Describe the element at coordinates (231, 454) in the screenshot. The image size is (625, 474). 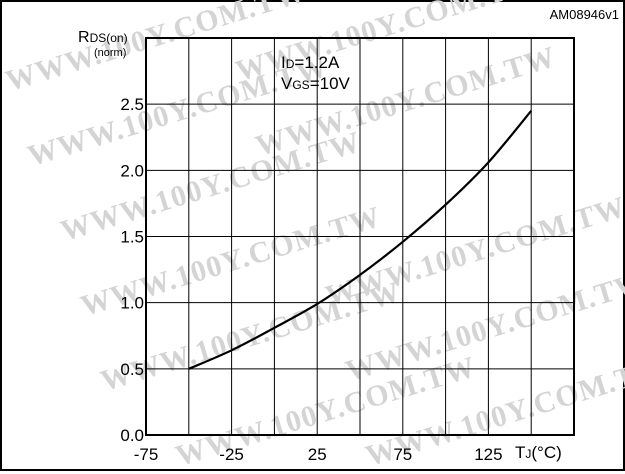
I see `x-tick-label: -25` at that location.